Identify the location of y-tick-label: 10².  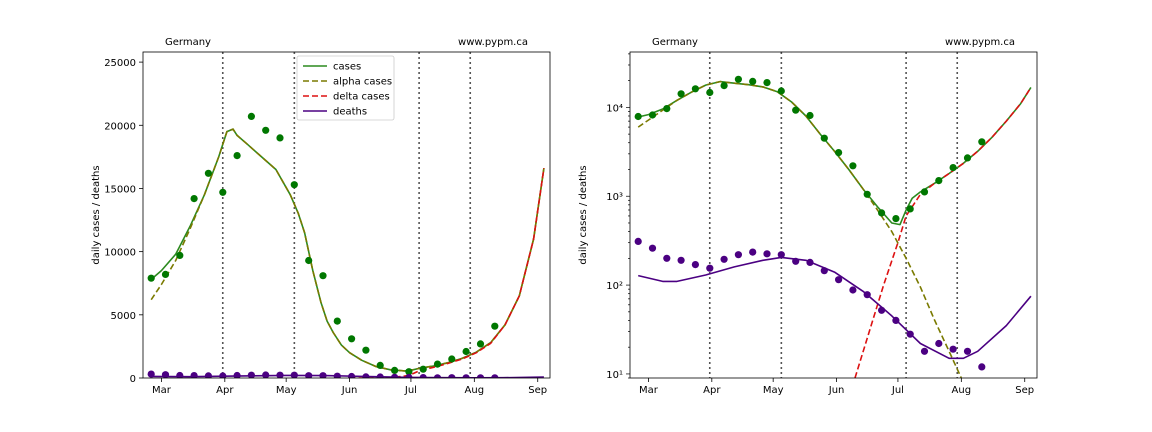
(614, 286).